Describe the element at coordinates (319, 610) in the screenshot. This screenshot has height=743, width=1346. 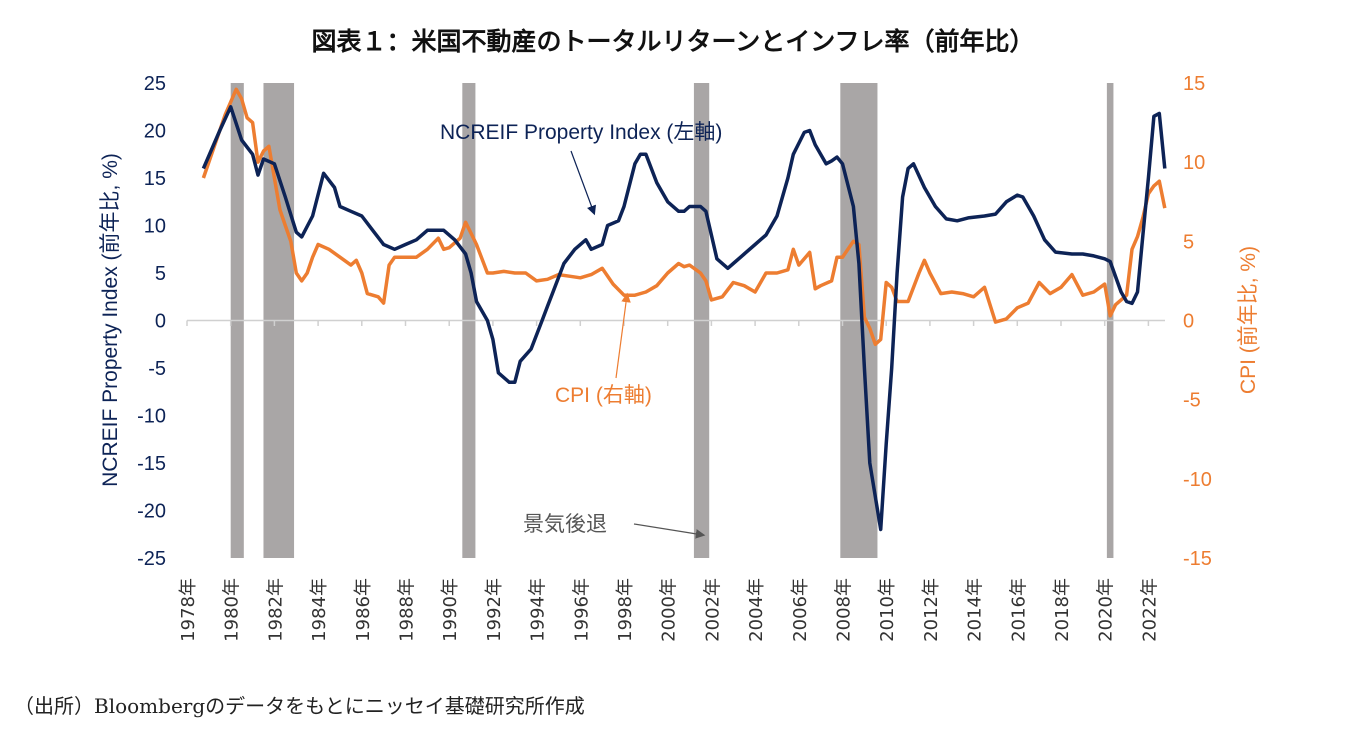
I see `x-tick-label: 1984年` at that location.